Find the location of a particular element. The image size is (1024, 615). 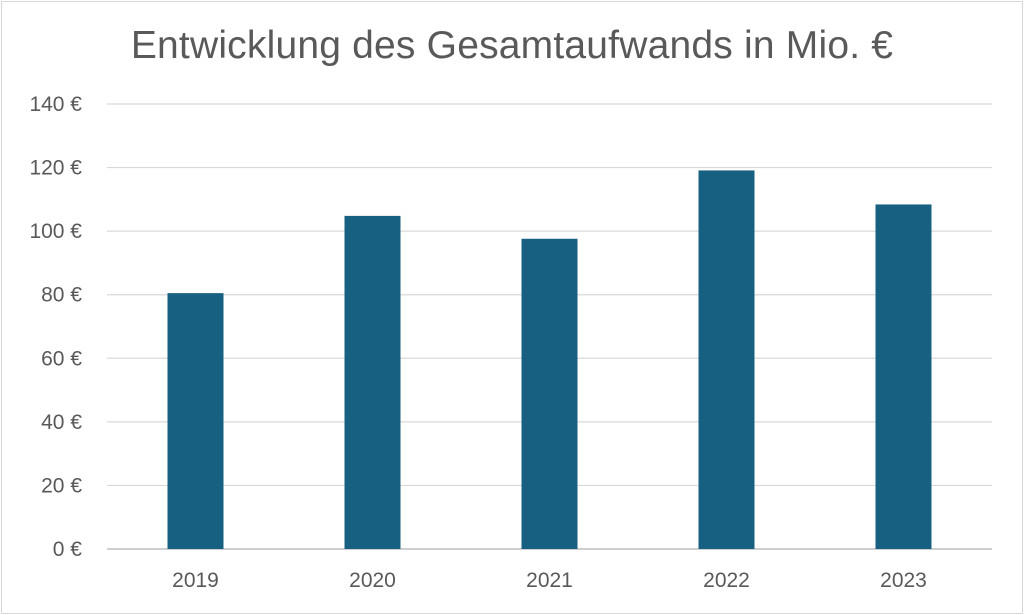

x-tick-label: 2023 is located at coordinates (903, 580).